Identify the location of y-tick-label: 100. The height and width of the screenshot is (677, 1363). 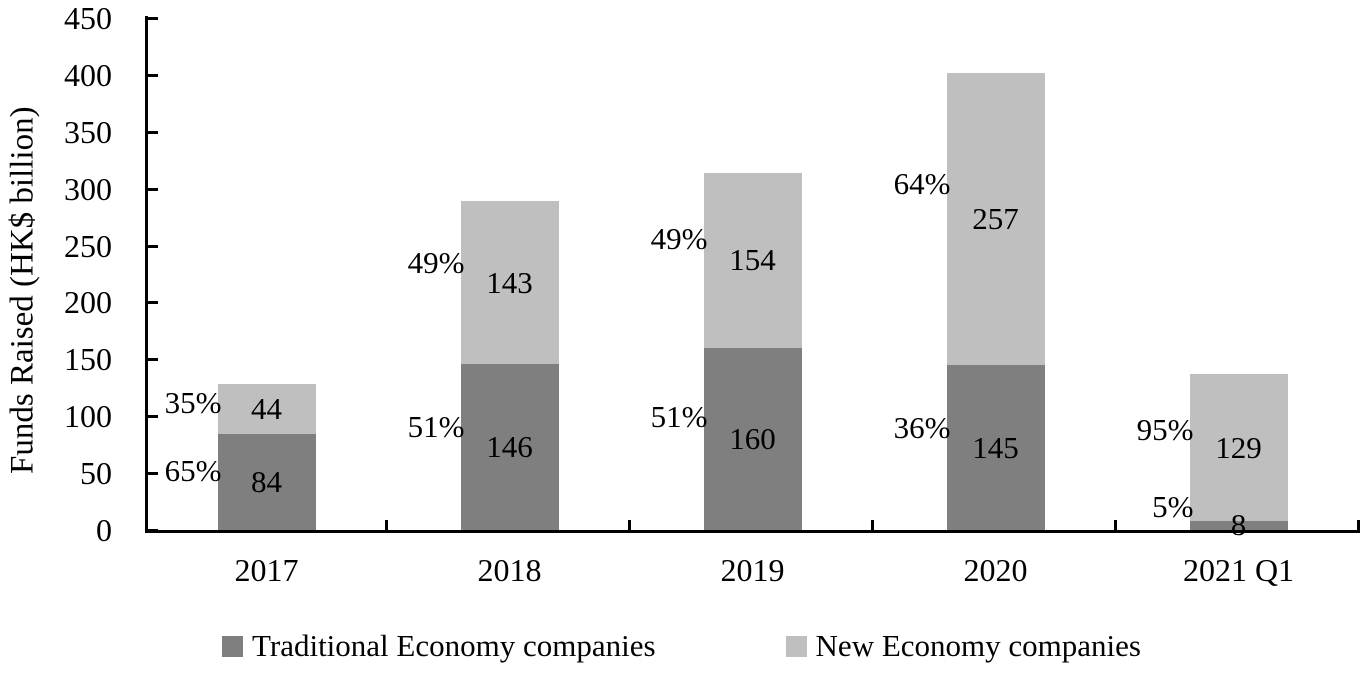
(88, 416).